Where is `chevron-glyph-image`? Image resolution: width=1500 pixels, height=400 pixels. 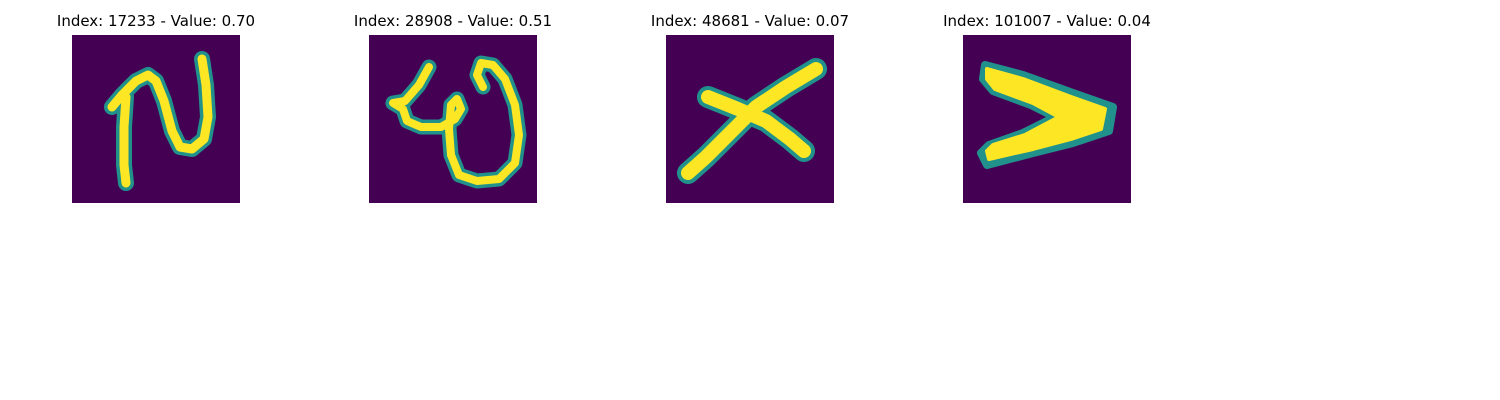
chevron-glyph-image is located at coordinates (1047, 119).